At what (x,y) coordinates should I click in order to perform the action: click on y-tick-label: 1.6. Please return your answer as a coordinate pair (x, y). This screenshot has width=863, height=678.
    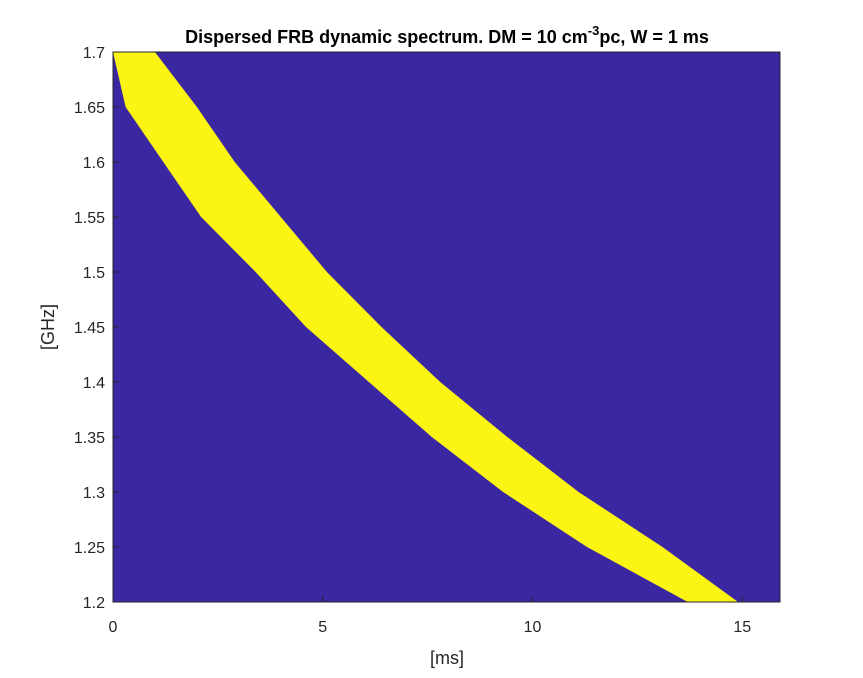
    Looking at the image, I should click on (94, 163).